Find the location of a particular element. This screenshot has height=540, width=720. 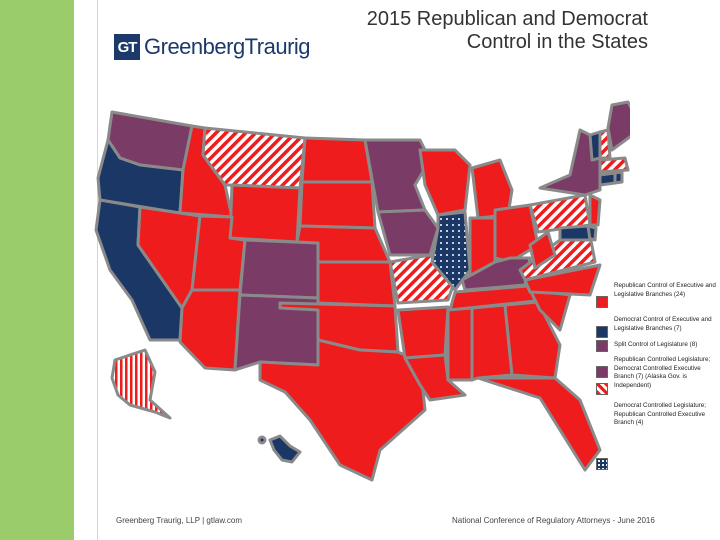

state-illinois is located at coordinates (451, 251).